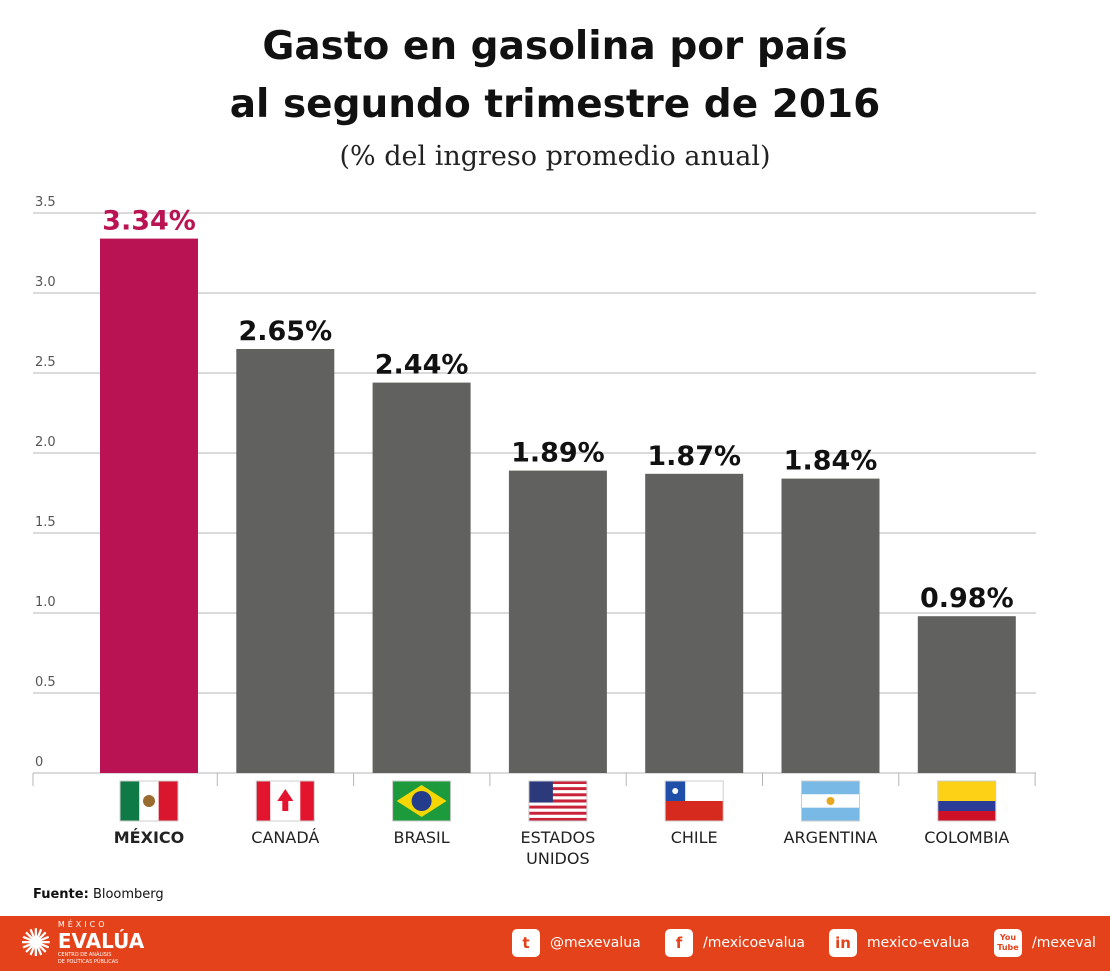 The height and width of the screenshot is (971, 1110). What do you see at coordinates (558, 453) in the screenshot?
I see `data-label: 1.89%` at bounding box center [558, 453].